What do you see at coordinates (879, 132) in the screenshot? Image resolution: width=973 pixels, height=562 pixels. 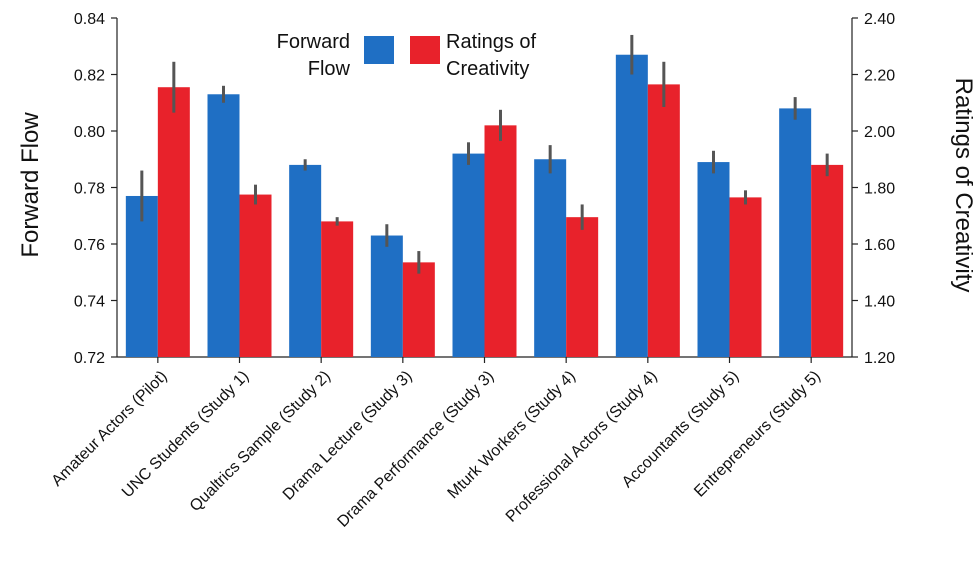 I see `y-right-tick-label: 2.00` at bounding box center [879, 132].